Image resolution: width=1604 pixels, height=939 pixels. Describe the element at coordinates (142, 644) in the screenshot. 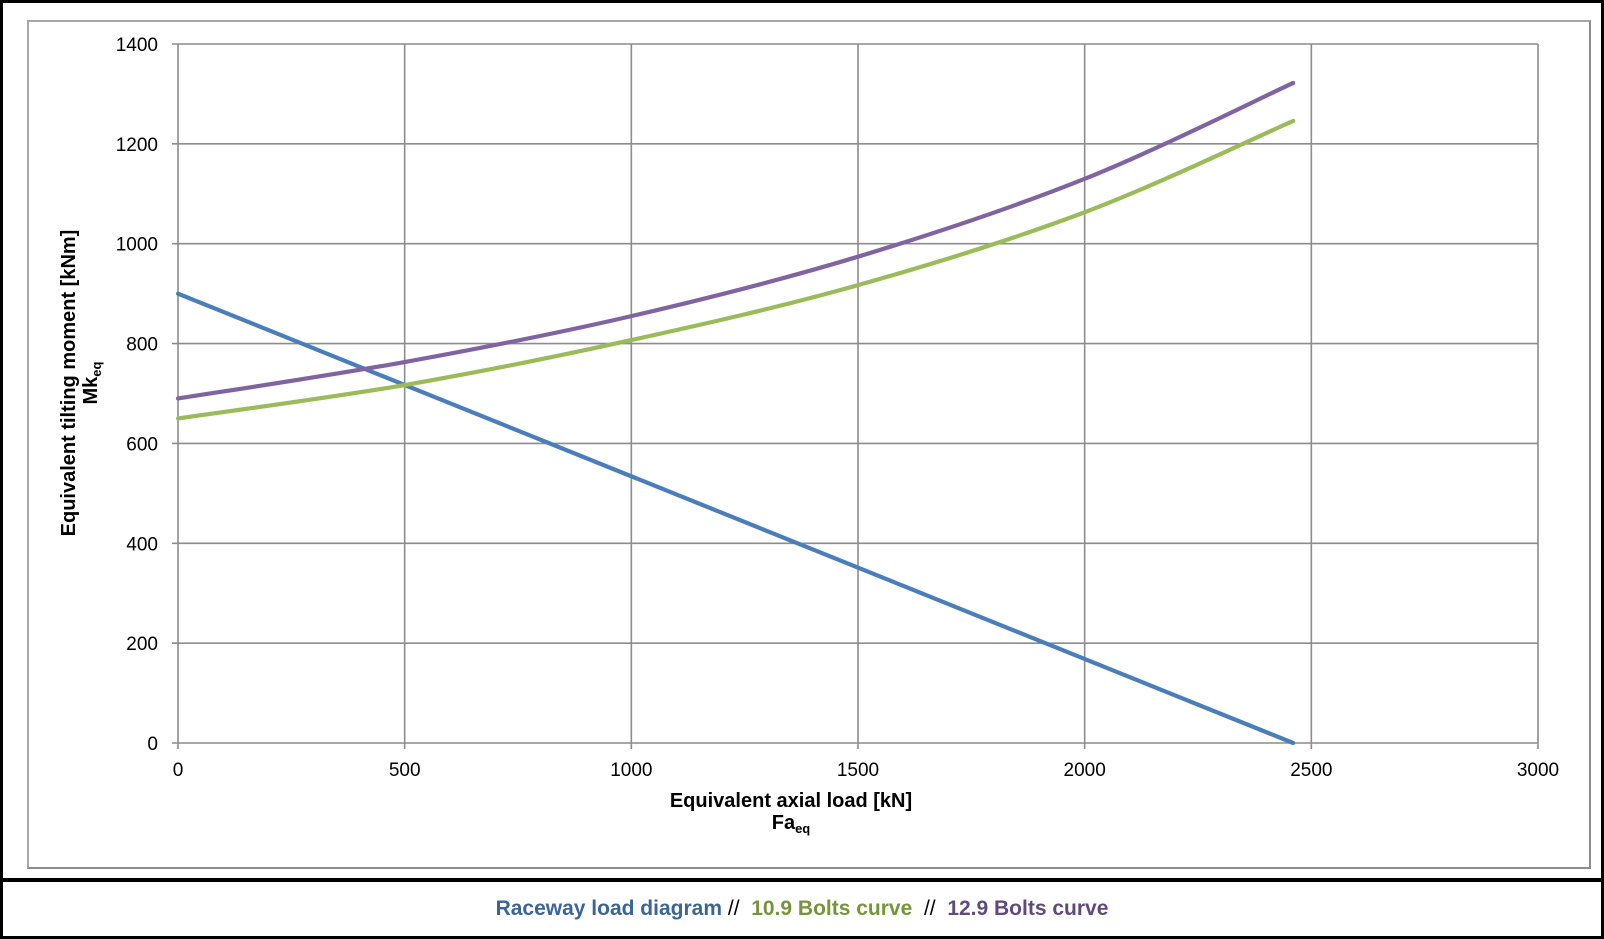

I see `y-tick-label: 200` at that location.